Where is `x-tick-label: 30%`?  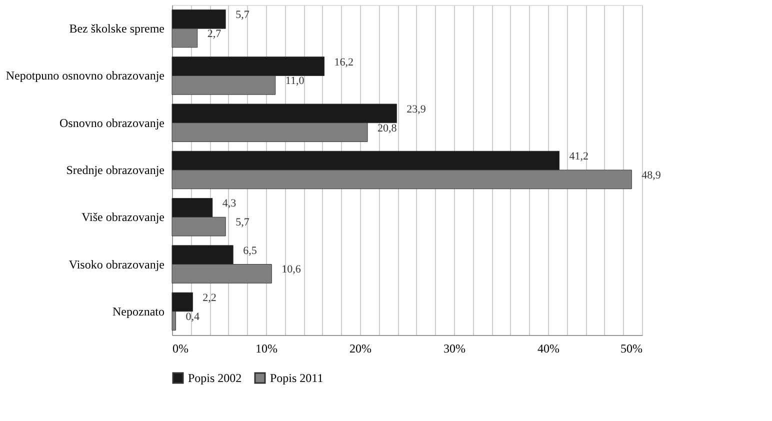 x-tick-label: 30% is located at coordinates (455, 349).